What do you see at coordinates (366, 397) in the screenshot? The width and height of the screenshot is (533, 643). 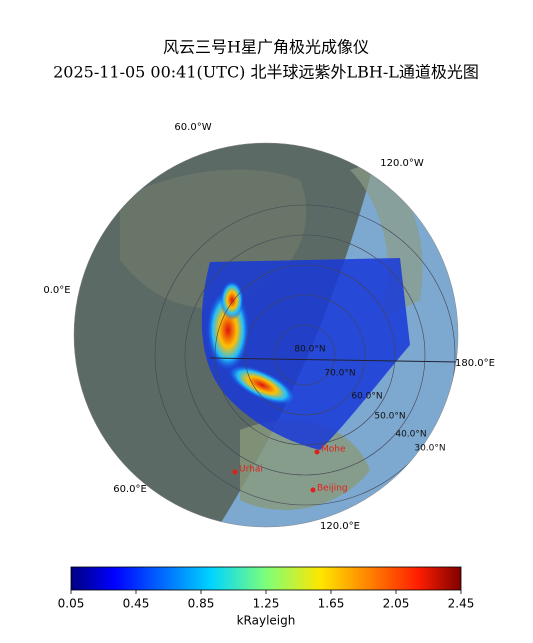 I see `lat-label: 60.0°N` at bounding box center [366, 397].